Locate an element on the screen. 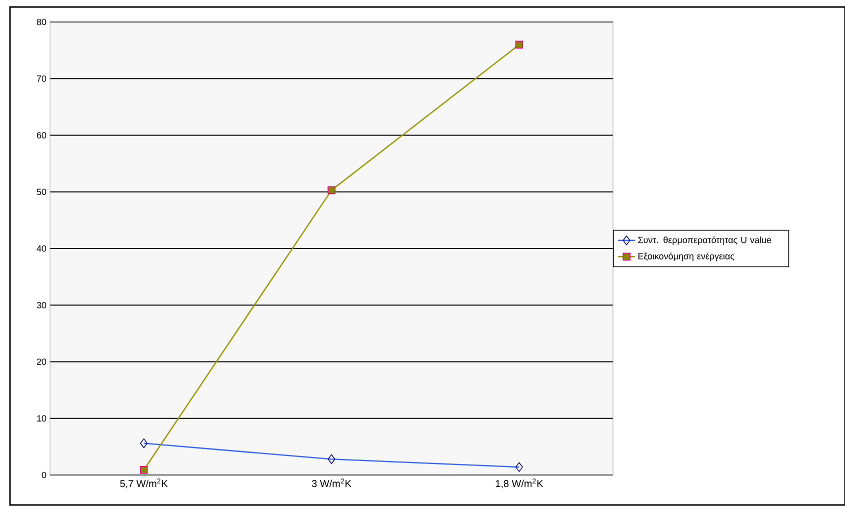  y-tick-label: 20 is located at coordinates (41, 361).